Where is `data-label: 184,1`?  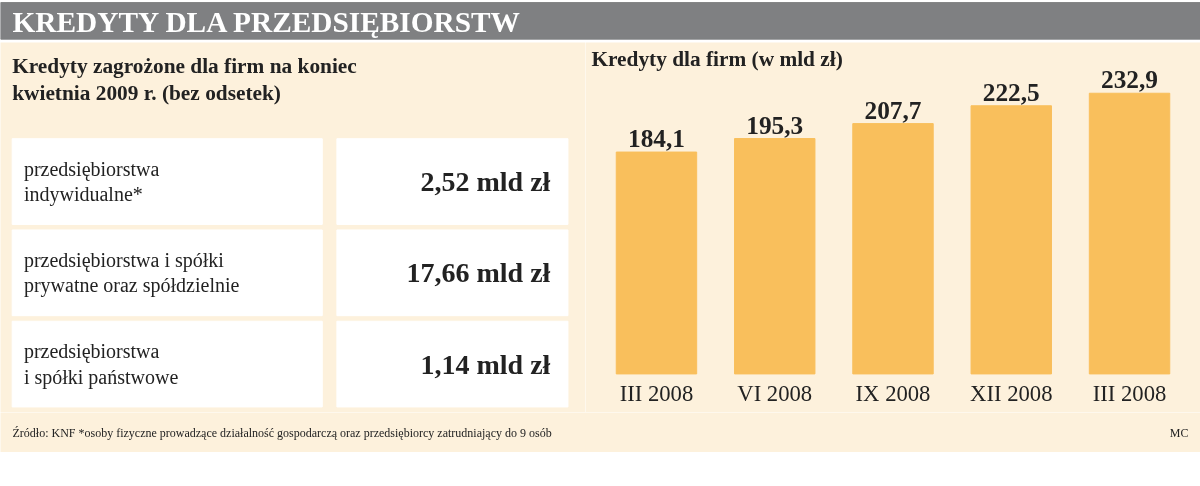
data-label: 184,1 is located at coordinates (656, 138).